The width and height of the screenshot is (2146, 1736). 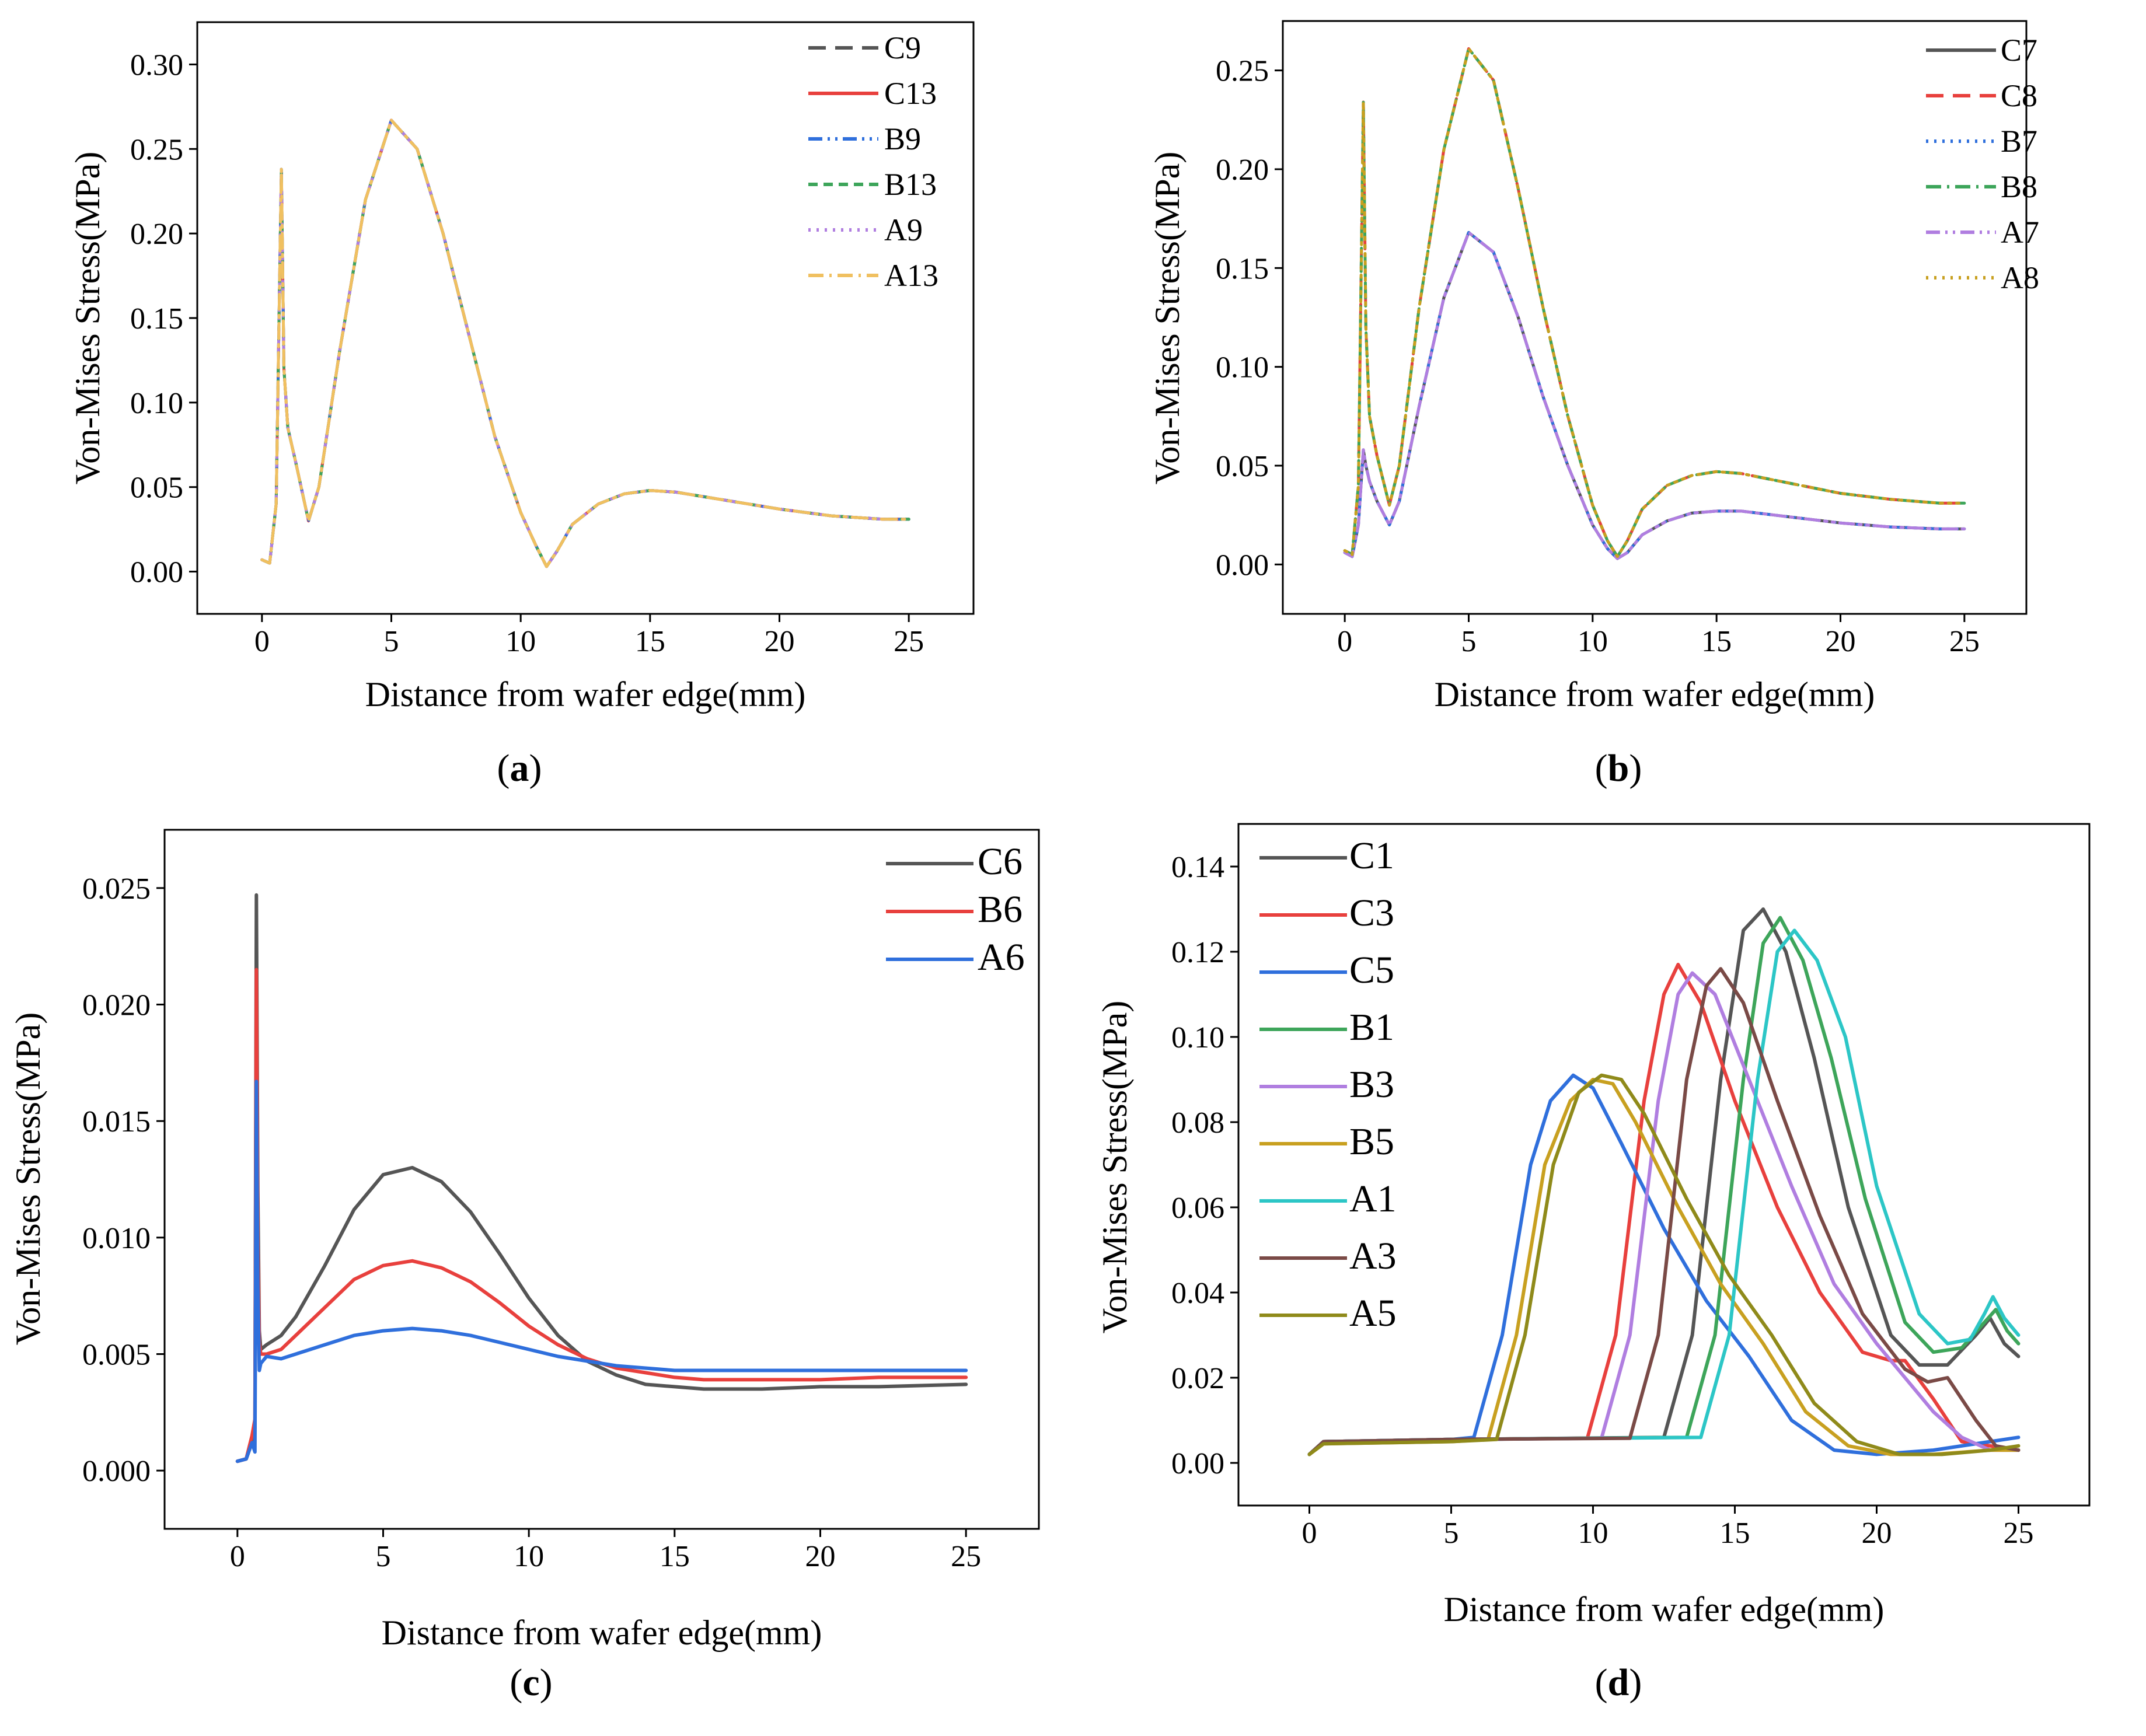 I want to click on series-line-B8, so click(x=1654, y=302).